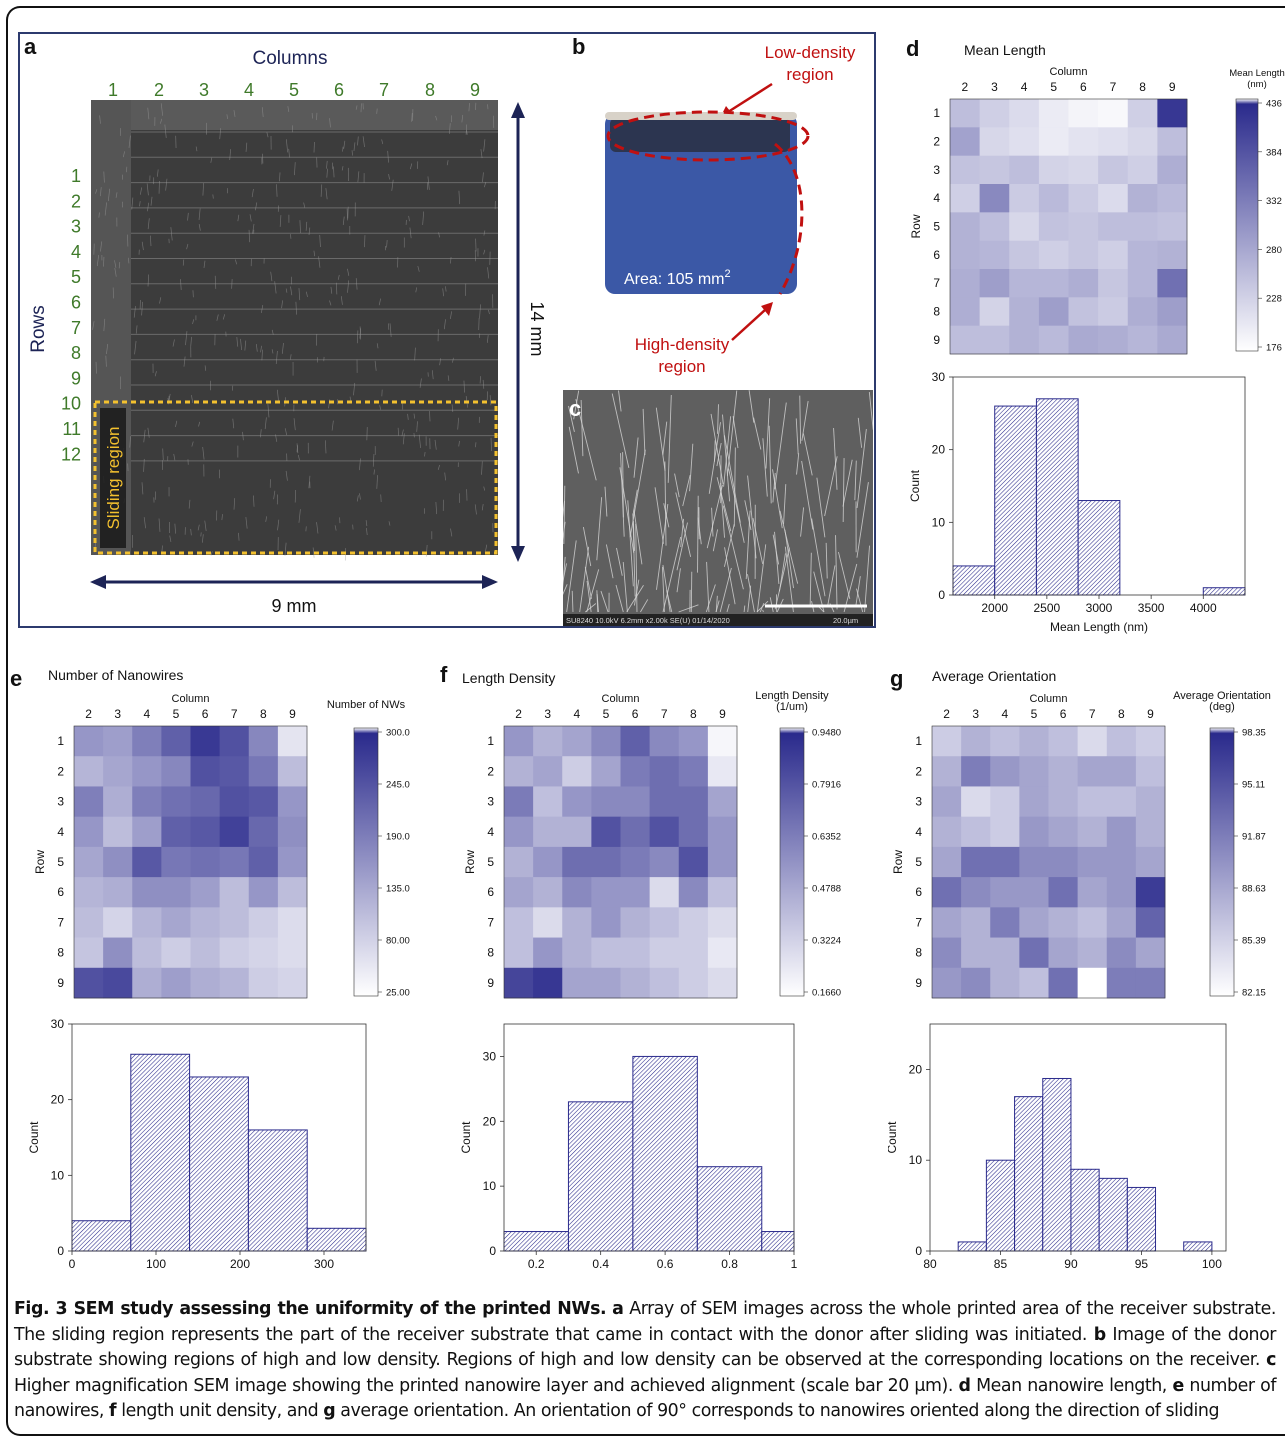 The width and height of the screenshot is (1285, 1442). Describe the element at coordinates (809, 74) in the screenshot. I see `low-density-label-2: region` at that location.